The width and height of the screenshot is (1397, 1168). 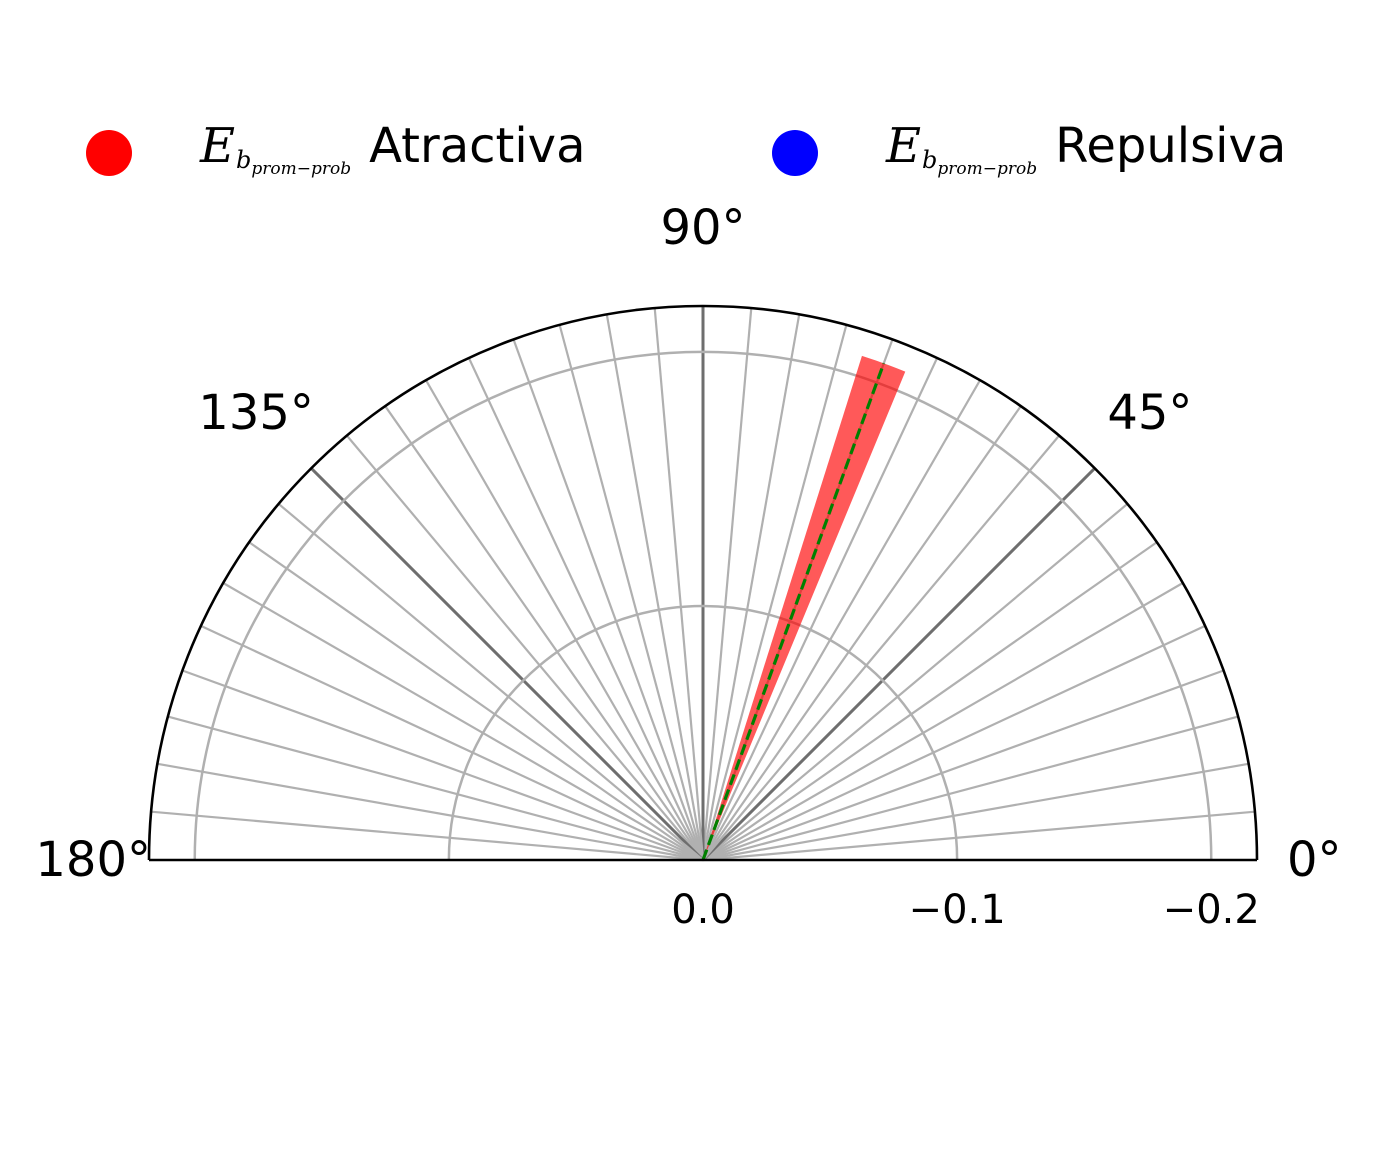 I want to click on theta-tick-label-135: 135°, so click(x=256, y=413).